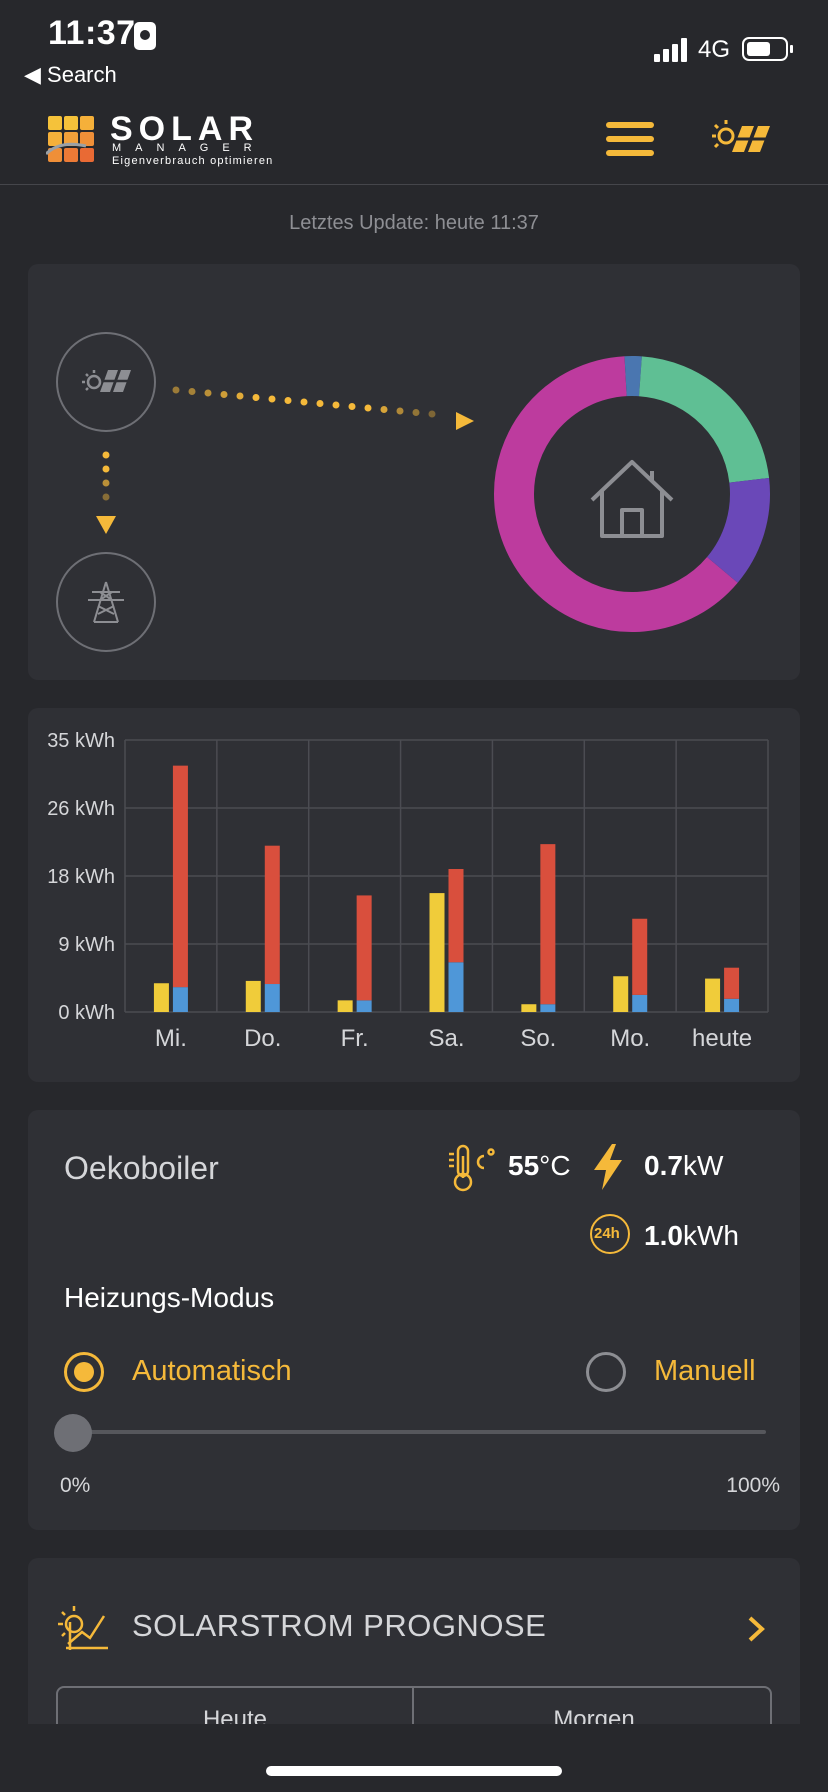  What do you see at coordinates (446, 1038) in the screenshot?
I see `x-tick-label: Sa.` at bounding box center [446, 1038].